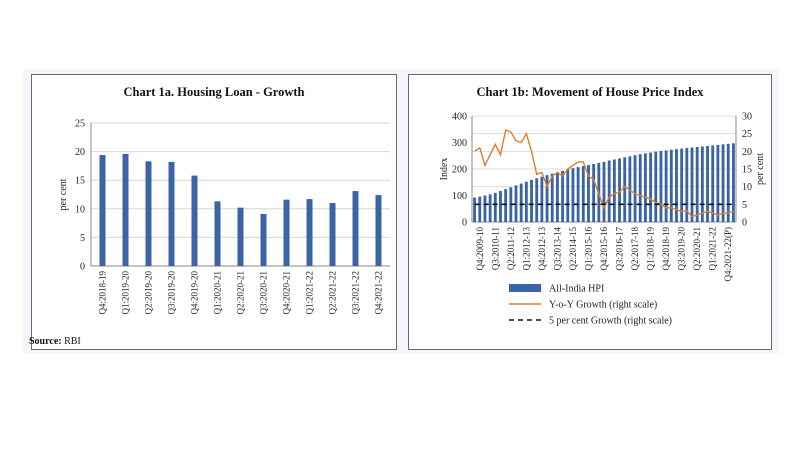  I want to click on legend-label: 5 per cent Growth (right scale), so click(610, 321).